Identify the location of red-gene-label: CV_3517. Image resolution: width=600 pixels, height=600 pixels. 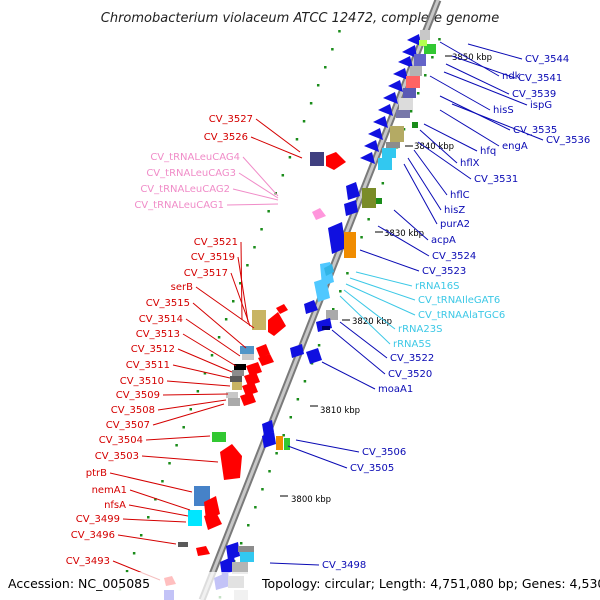
(206, 273).